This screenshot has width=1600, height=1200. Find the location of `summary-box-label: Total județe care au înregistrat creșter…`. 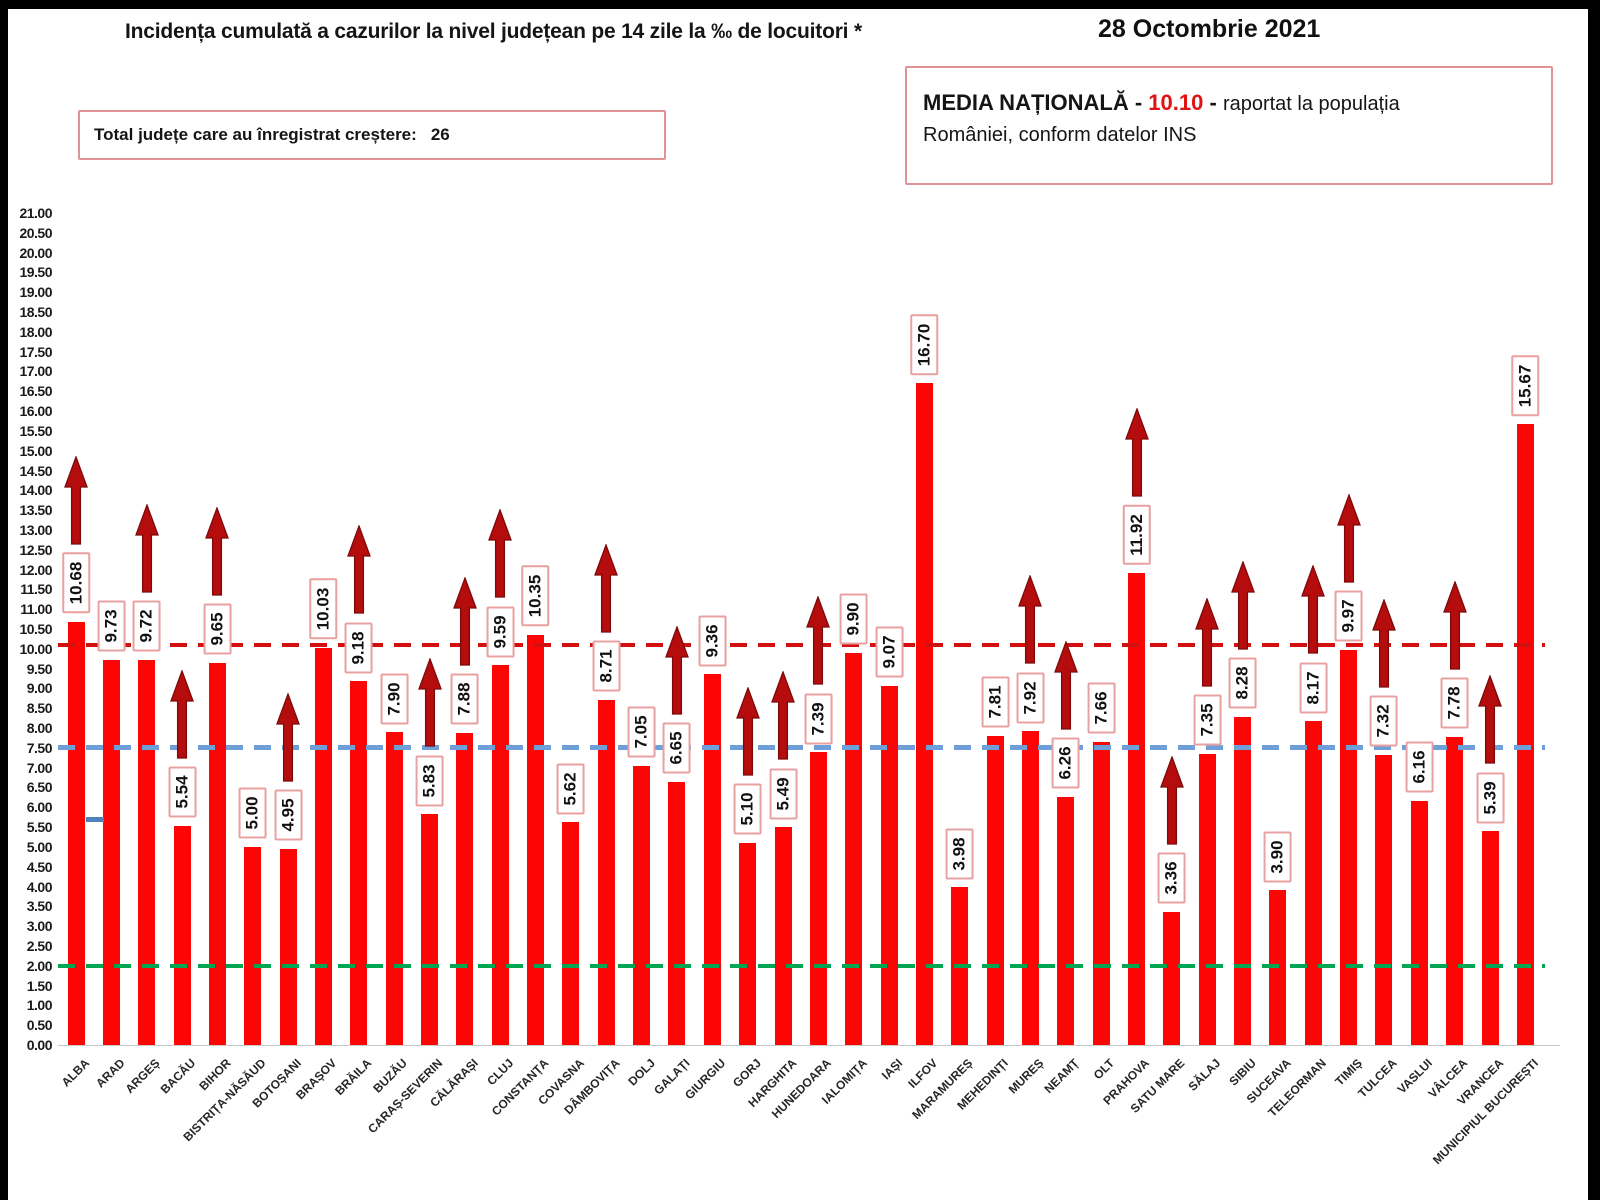

summary-box-label: Total județe care au înregistrat creșter… is located at coordinates (255, 134).